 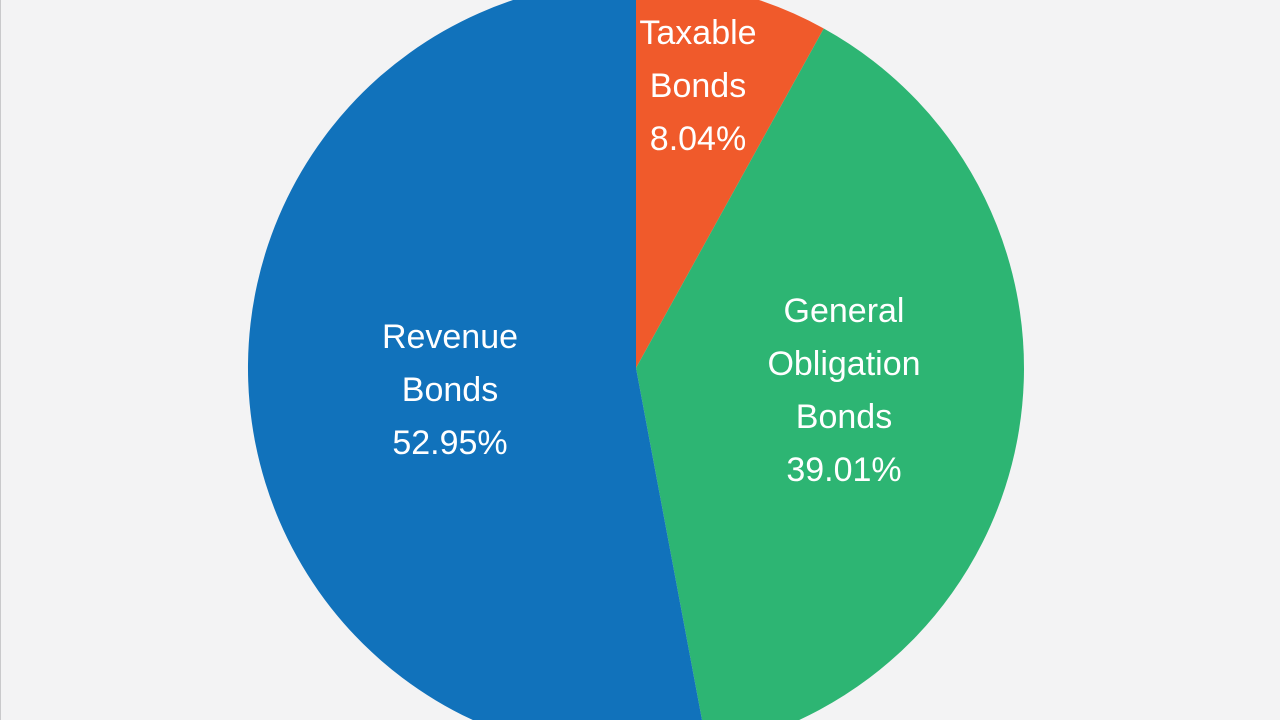 What do you see at coordinates (450, 337) in the screenshot?
I see `slice-name-label-revenue-bonds: Revenue` at bounding box center [450, 337].